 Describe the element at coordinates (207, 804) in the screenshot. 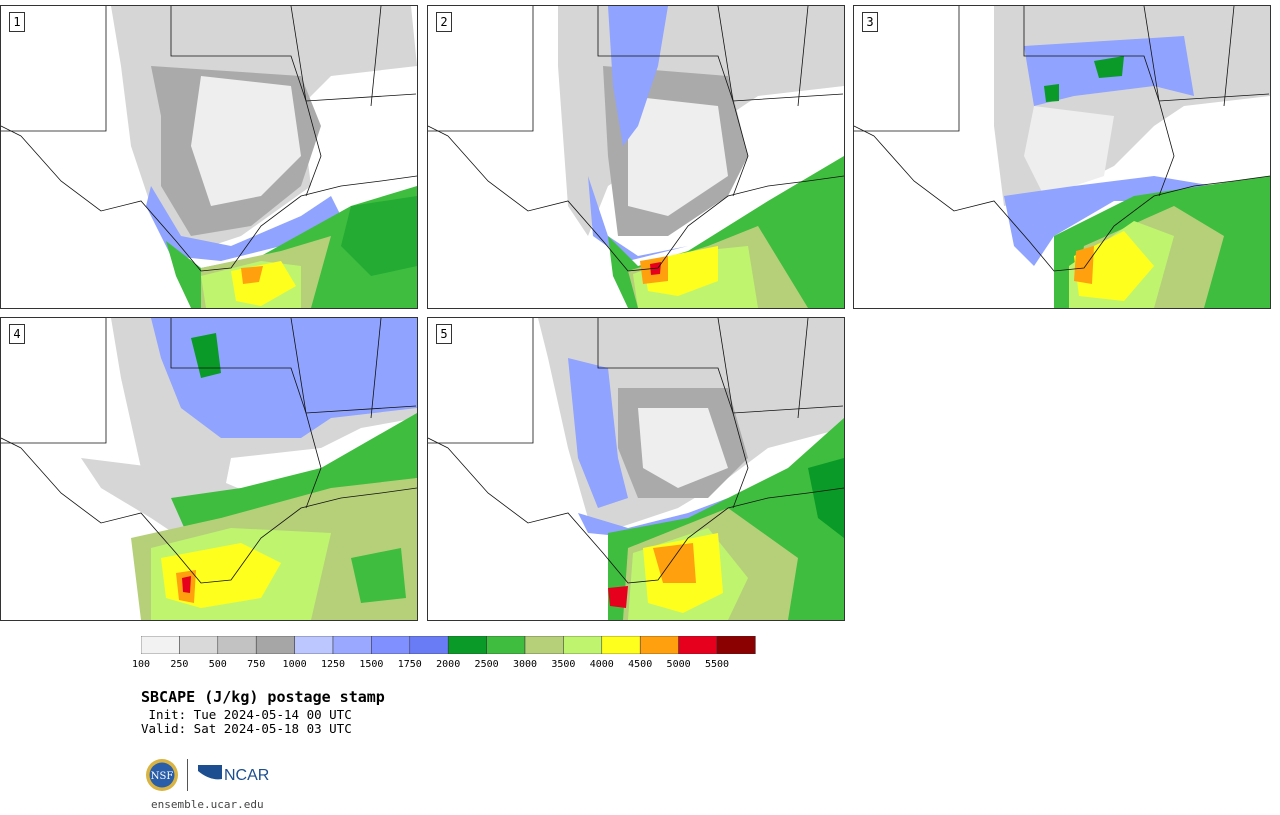

I see `site-url: ensemble.ucar.edu` at that location.